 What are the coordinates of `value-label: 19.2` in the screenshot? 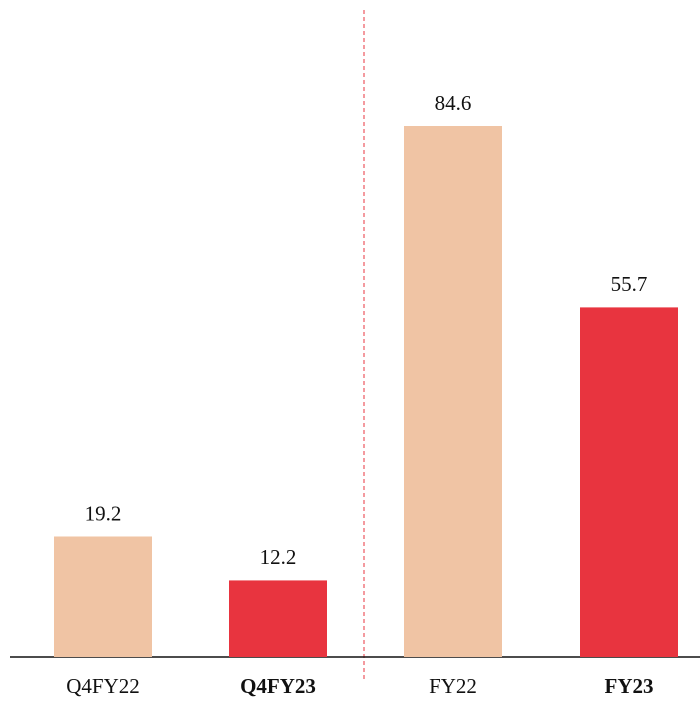 It's located at (103, 513).